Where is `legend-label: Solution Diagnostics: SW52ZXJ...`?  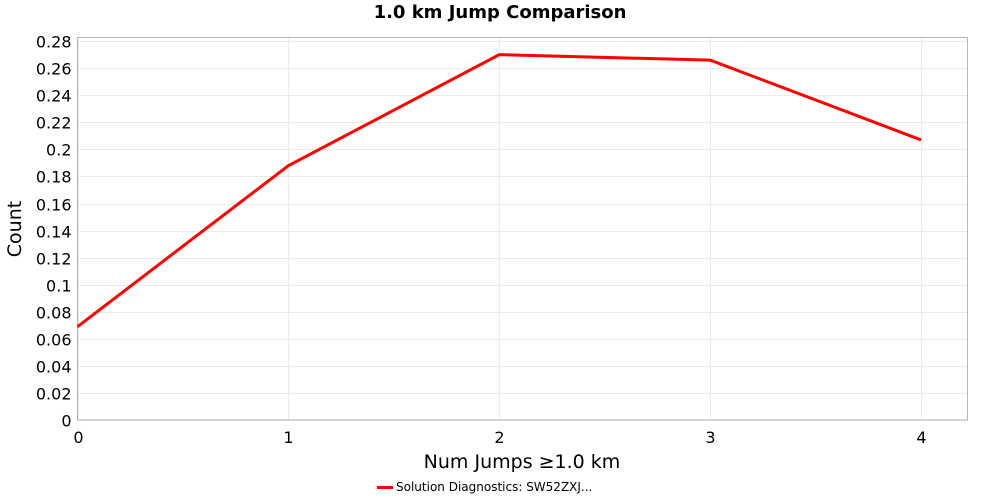 legend-label: Solution Diagnostics: SW52ZXJ... is located at coordinates (494, 487).